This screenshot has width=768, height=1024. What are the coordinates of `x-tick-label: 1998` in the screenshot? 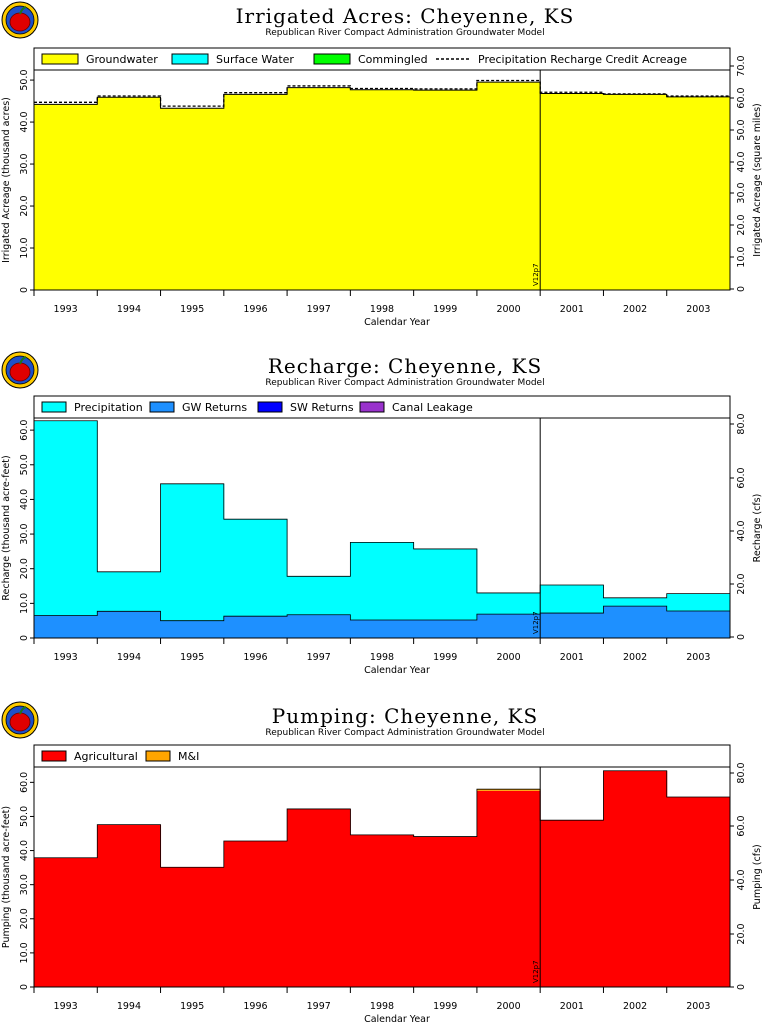 It's located at (382, 657).